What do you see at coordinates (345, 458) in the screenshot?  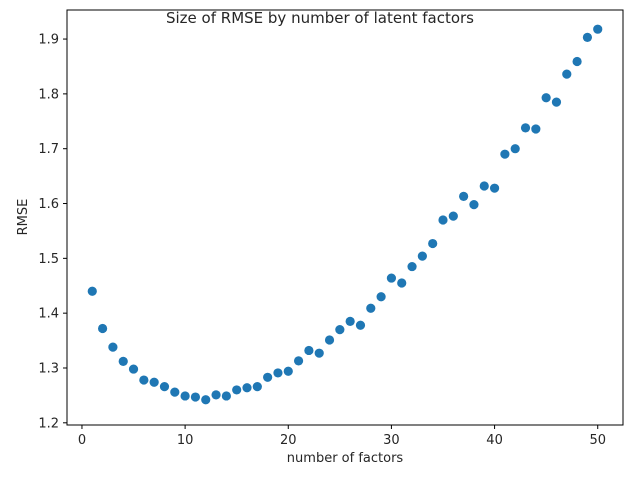 I see `x-axis-label: number of factors` at bounding box center [345, 458].